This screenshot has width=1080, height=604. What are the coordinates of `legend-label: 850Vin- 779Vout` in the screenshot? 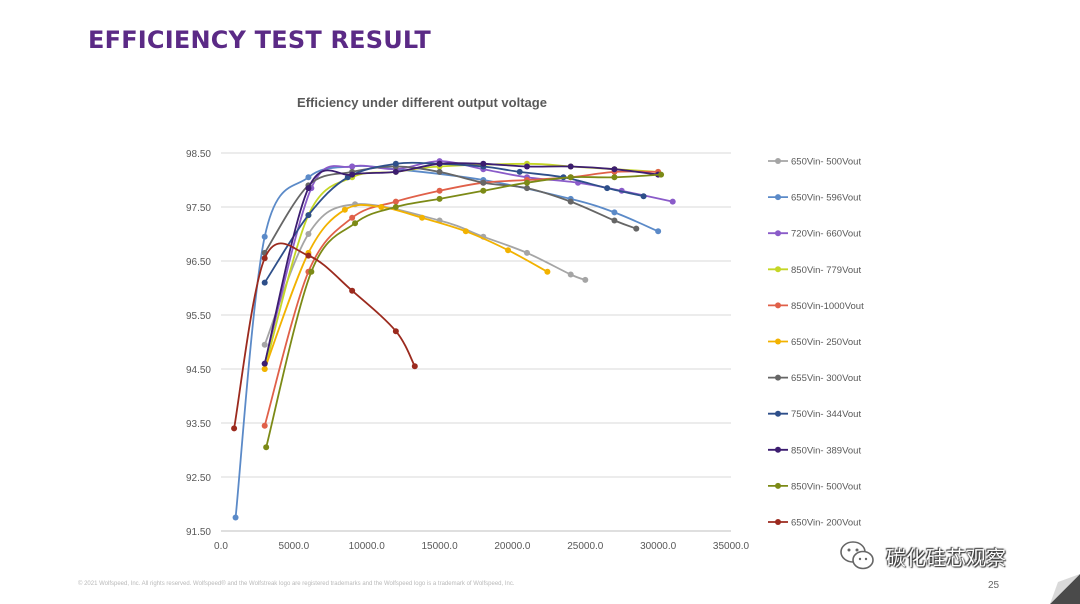 It's located at (826, 270).